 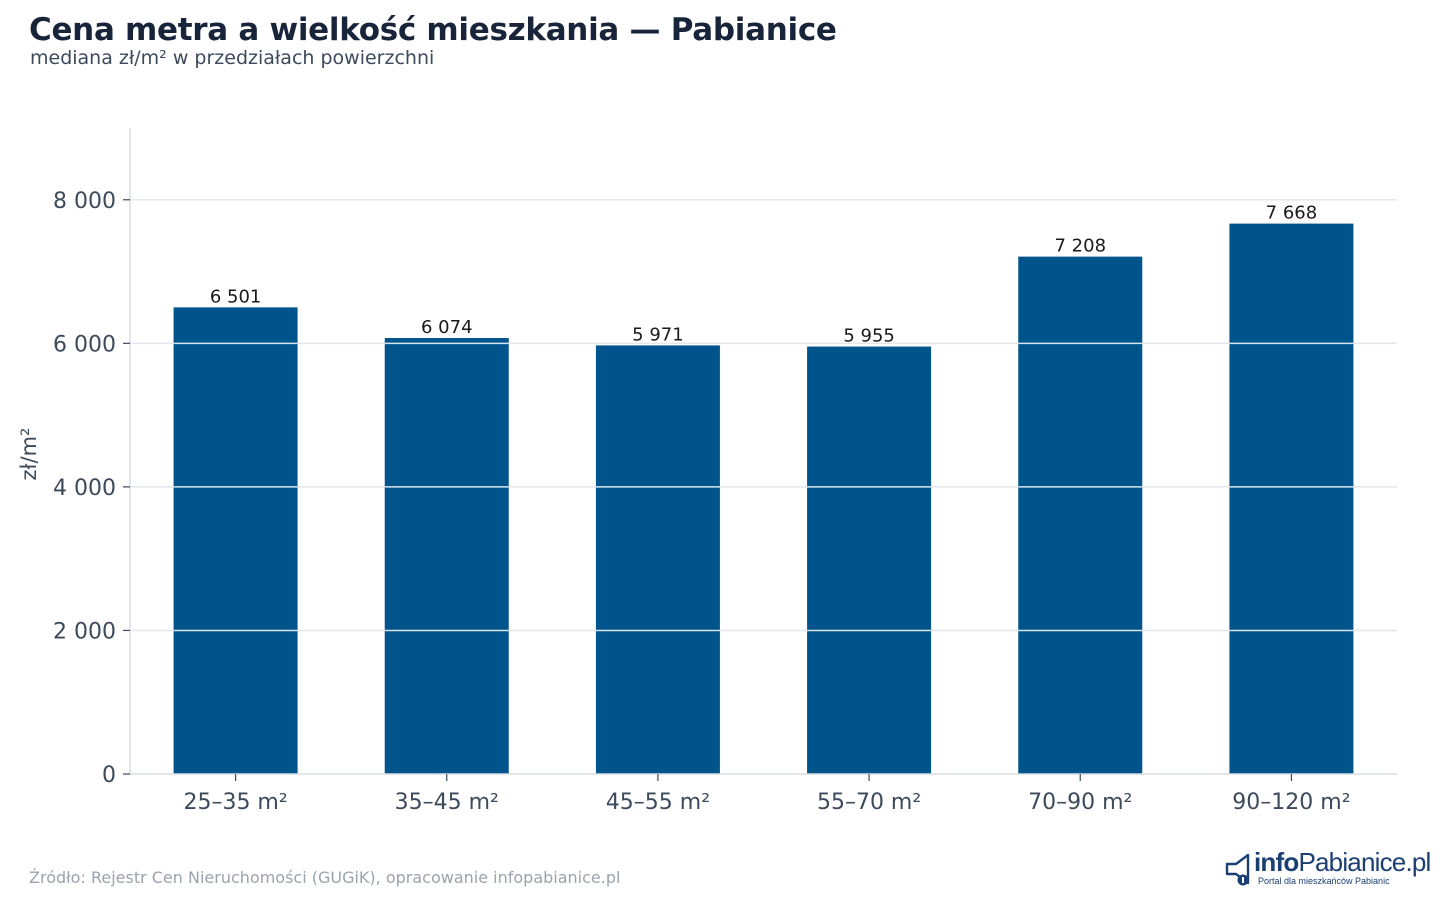 What do you see at coordinates (235, 802) in the screenshot?
I see `x-tick-label: 25–35 m²` at bounding box center [235, 802].